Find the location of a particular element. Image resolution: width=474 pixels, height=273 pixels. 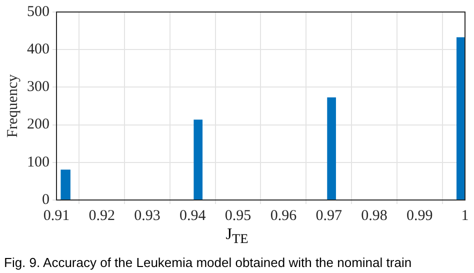

y-tick-label: 100 is located at coordinates (38, 162).